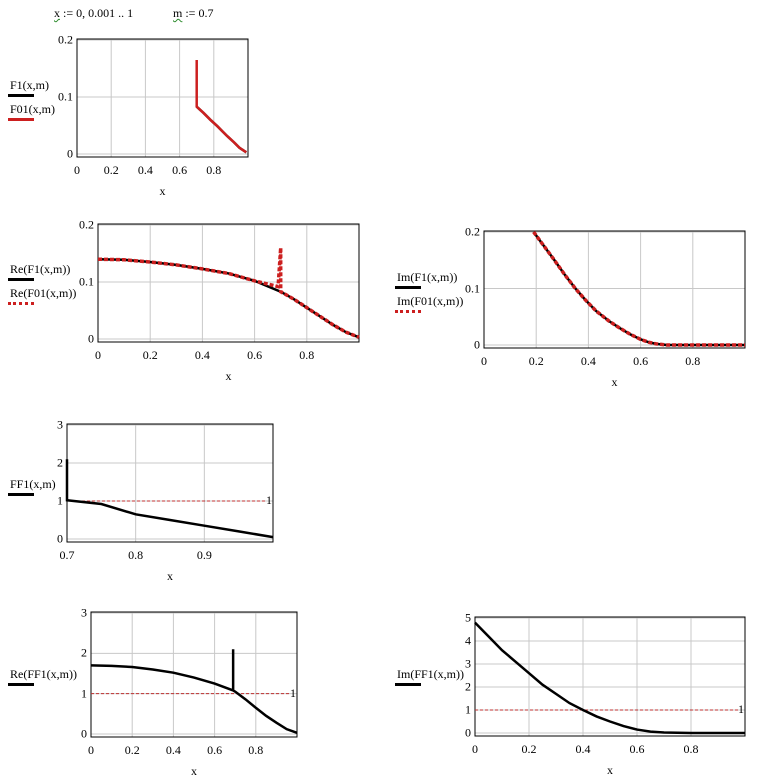 The height and width of the screenshot is (779, 765). What do you see at coordinates (40, 269) in the screenshot?
I see `legend-label: Re(F1(x,m))` at bounding box center [40, 269].